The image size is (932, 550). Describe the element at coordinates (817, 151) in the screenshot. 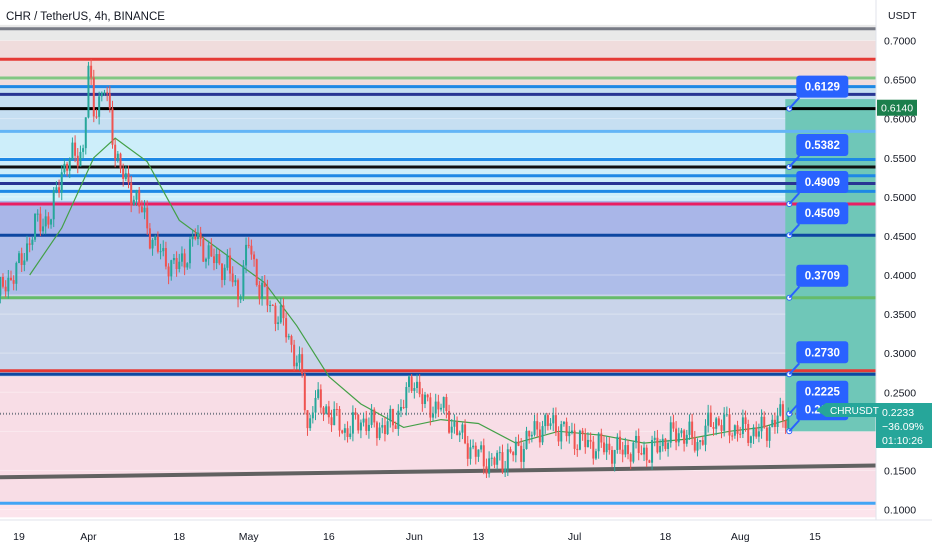

I see `price-box-1: 0.5382` at that location.